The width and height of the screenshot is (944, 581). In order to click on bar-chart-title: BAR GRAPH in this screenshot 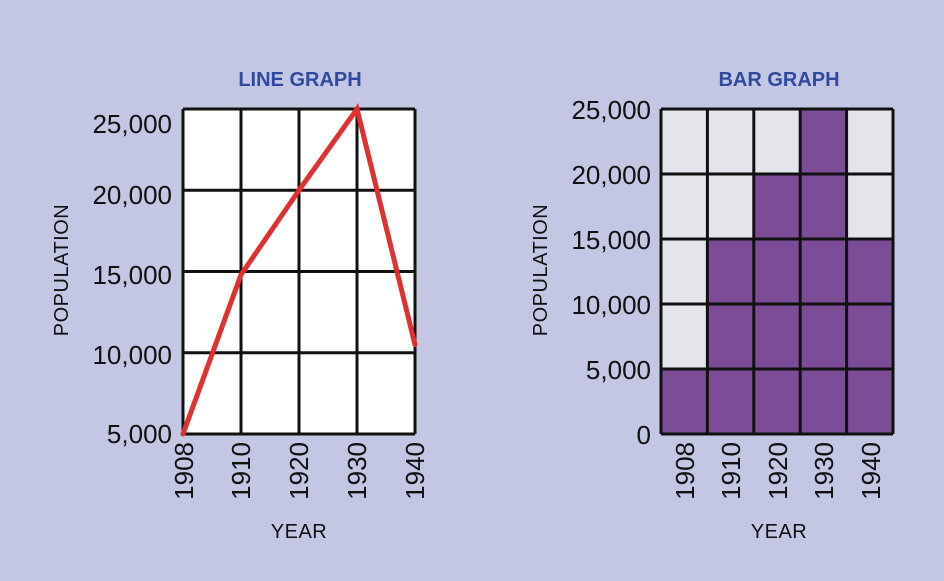, I will do `click(778, 80)`.